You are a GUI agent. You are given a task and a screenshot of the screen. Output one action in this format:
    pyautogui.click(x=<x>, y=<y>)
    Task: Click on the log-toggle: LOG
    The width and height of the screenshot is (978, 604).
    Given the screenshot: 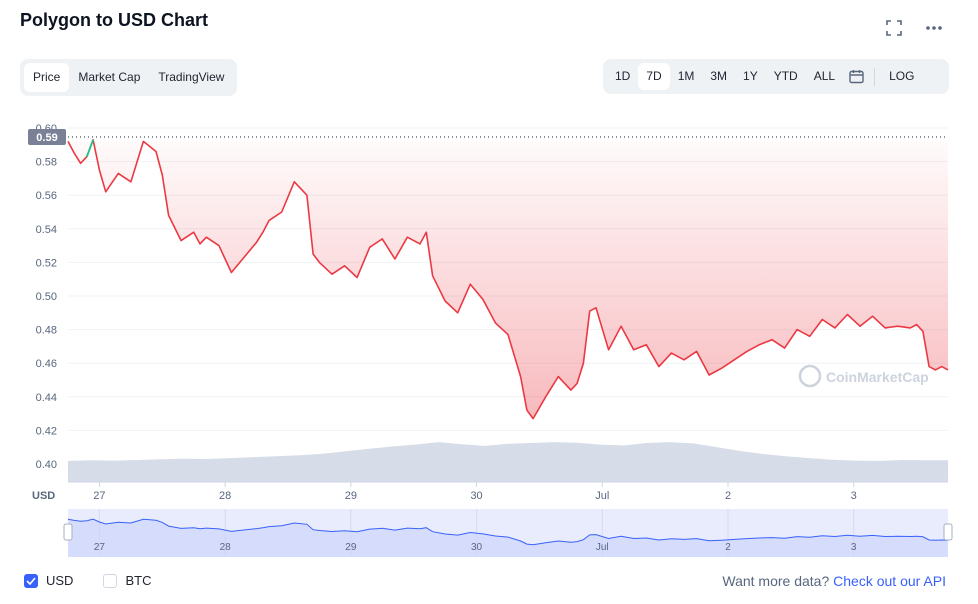 What is the action you would take?
    pyautogui.click(x=902, y=76)
    